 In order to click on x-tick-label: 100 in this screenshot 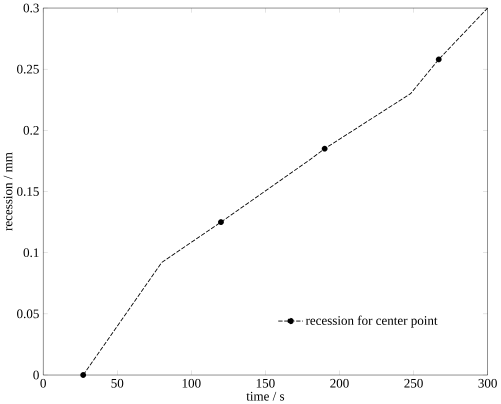, I will do `click(191, 383)`.